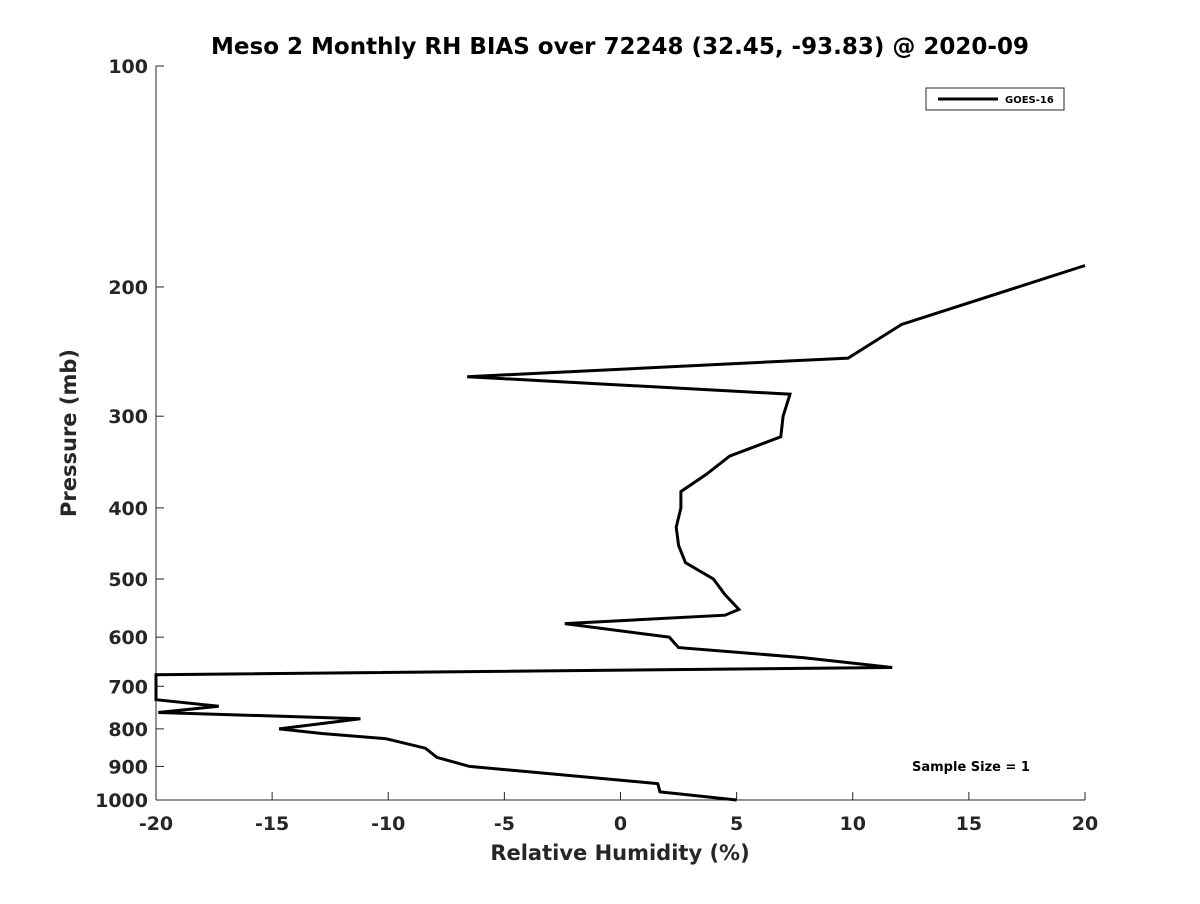 Image resolution: width=1200 pixels, height=904 pixels. I want to click on x-ticks: -20 -15 -10 -5 0 5 10 15 20, so click(618, 813).